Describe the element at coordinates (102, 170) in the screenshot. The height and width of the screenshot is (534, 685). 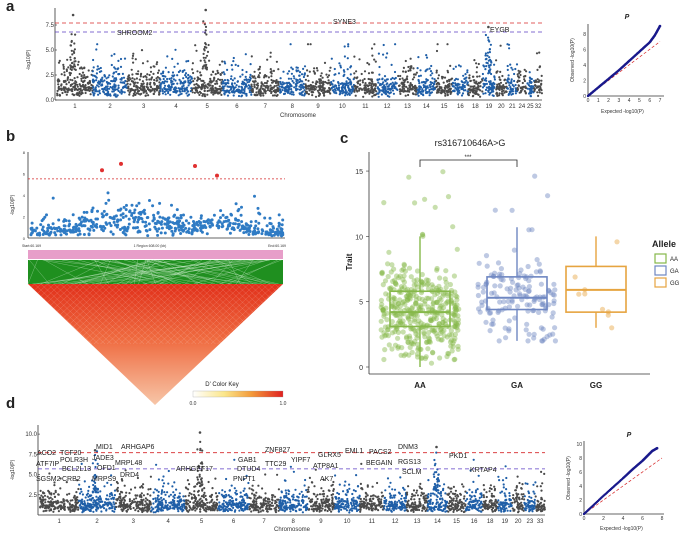
I see `highlighted-point` at that location.